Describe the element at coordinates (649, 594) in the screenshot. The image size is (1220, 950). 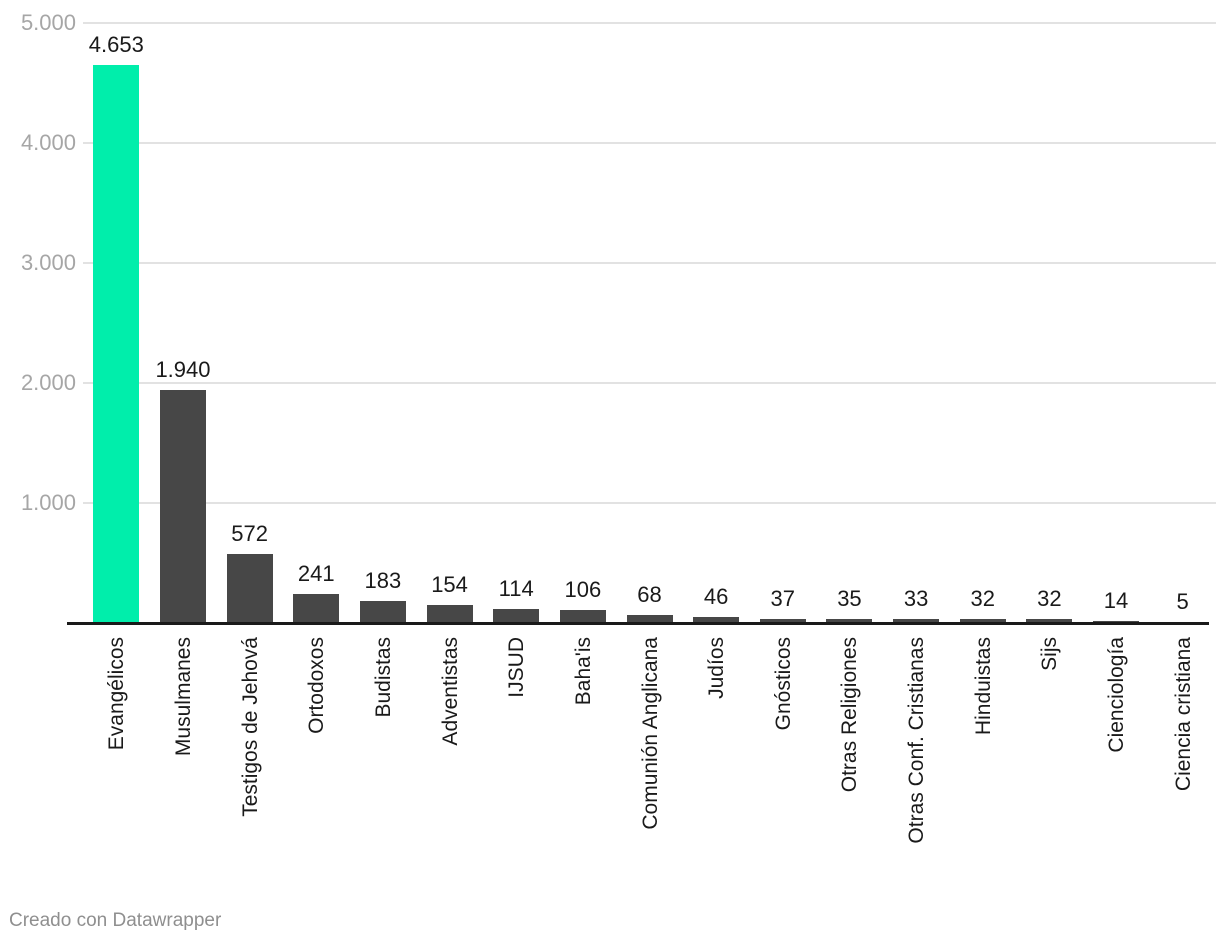
I see `bar-value-label: 68` at that location.